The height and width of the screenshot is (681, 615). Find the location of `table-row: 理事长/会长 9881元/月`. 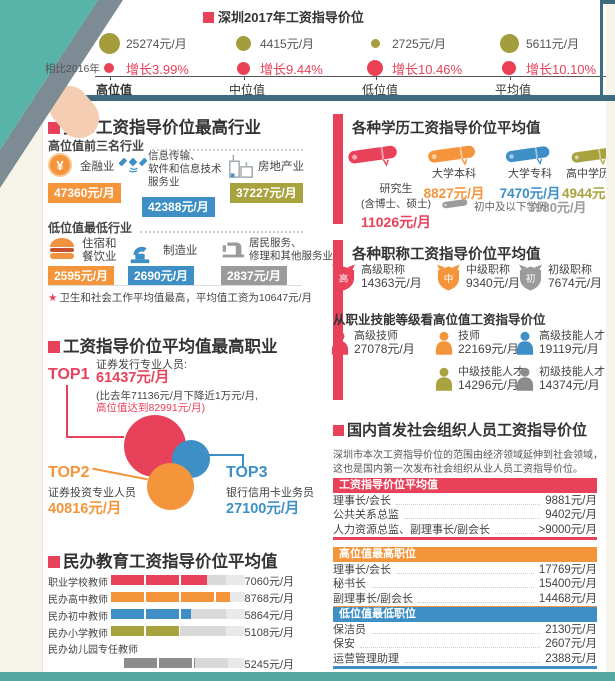

table-row: 理事长/会长 9881元/月 is located at coordinates (465, 500).